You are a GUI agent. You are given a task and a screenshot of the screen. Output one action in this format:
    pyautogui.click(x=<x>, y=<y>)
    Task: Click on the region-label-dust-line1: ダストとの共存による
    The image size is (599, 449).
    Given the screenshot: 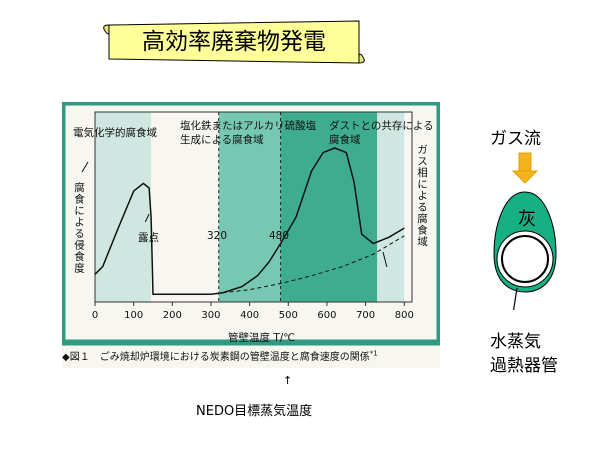 What is the action you would take?
    pyautogui.click(x=381, y=126)
    